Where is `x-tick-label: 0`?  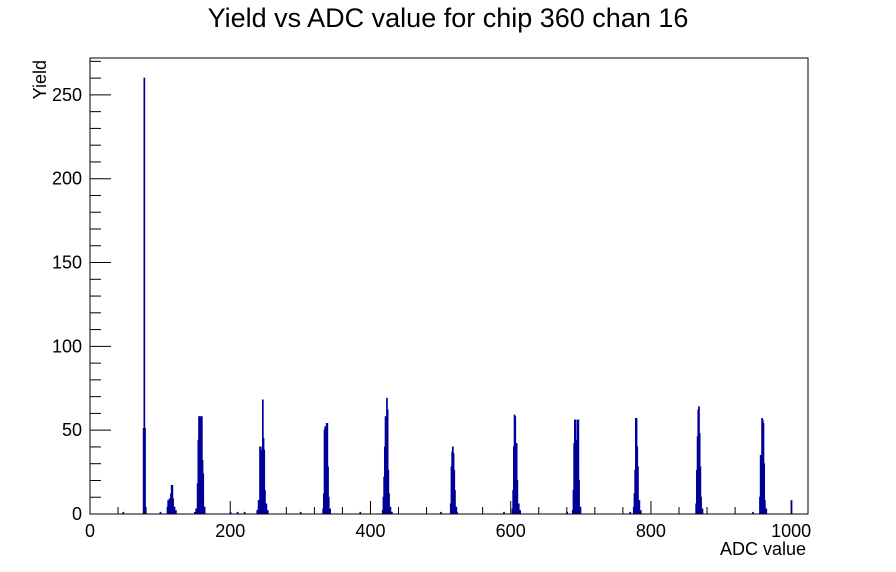
x-tick-label: 0 is located at coordinates (90, 531).